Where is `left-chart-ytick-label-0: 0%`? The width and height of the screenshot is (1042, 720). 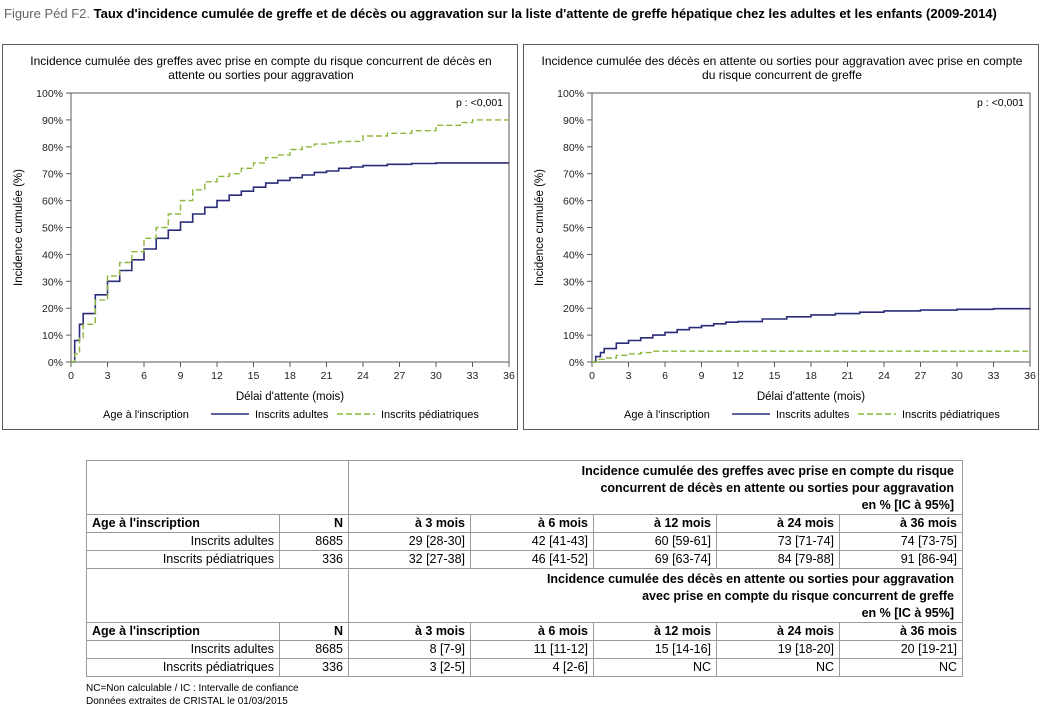 left-chart-ytick-label-0: 0% is located at coordinates (55, 363).